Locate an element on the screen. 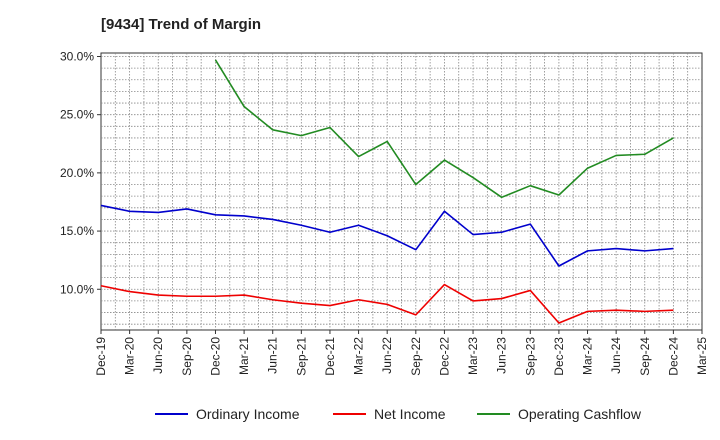 The image size is (720, 440). x-tick-label: Dec-24 is located at coordinates (673, 356).